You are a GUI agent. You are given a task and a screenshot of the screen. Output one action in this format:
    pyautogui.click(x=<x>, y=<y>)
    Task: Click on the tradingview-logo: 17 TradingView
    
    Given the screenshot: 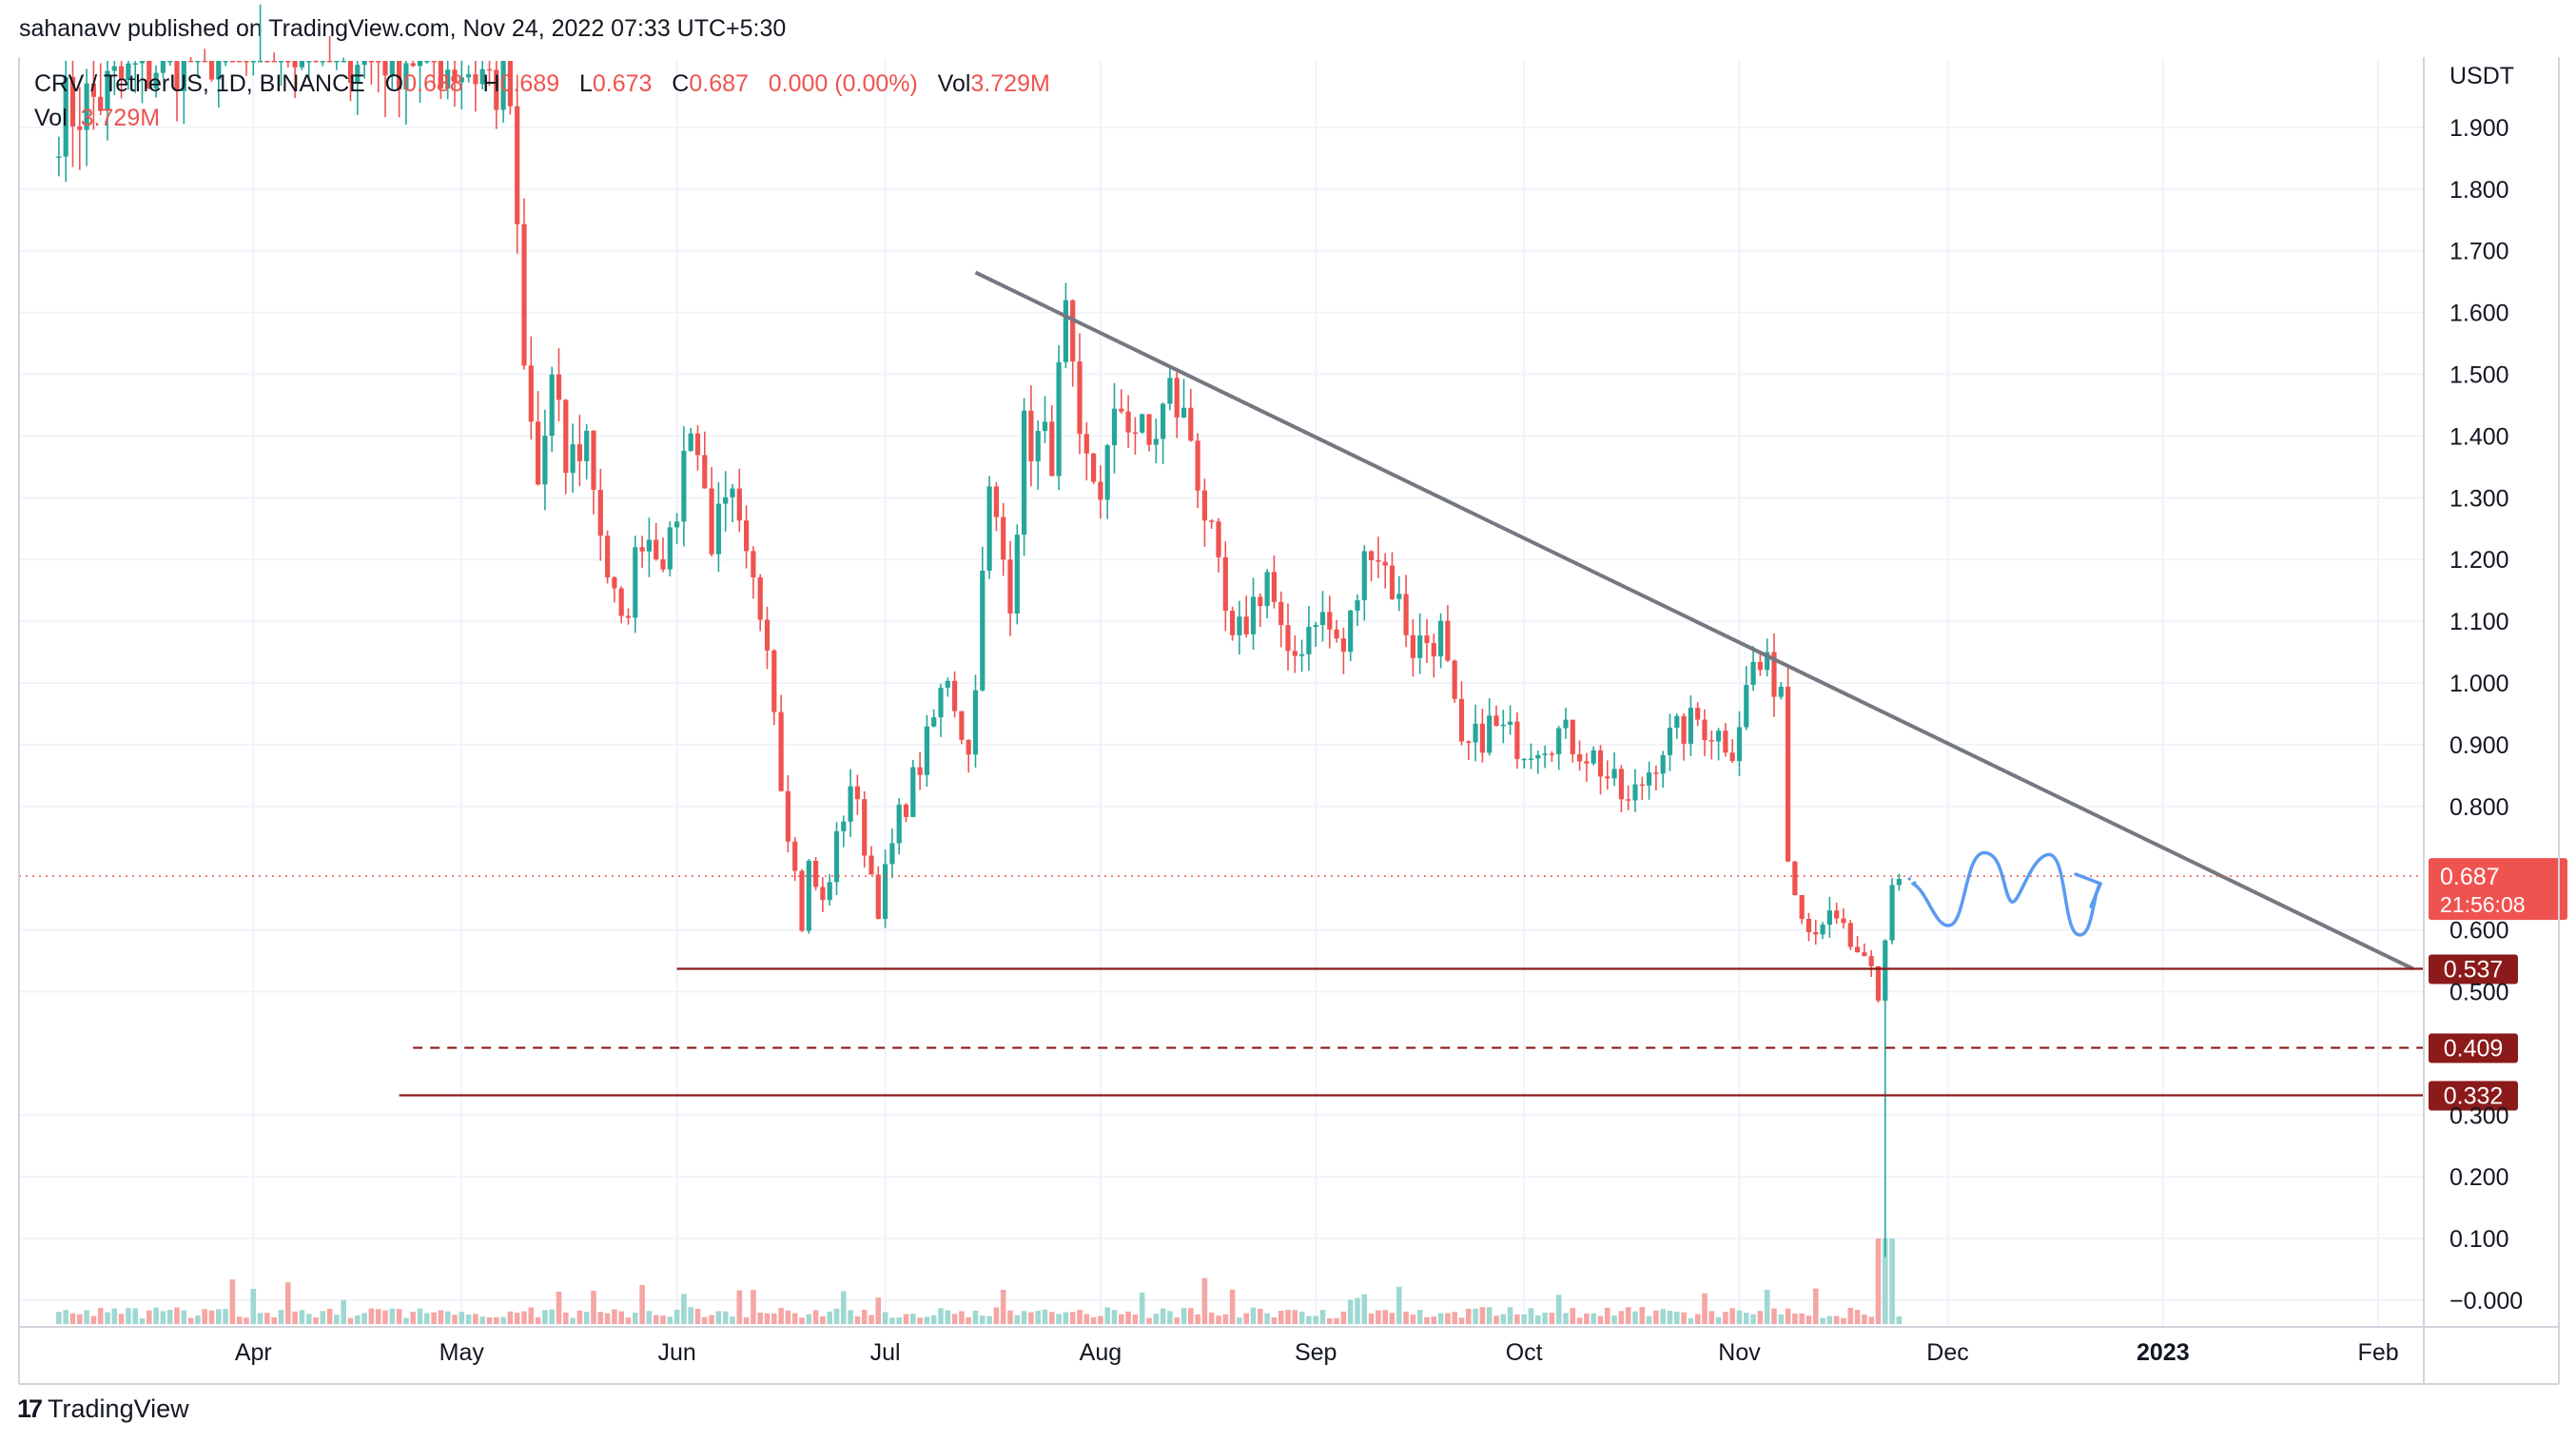 What is the action you would take?
    pyautogui.click(x=103, y=1409)
    